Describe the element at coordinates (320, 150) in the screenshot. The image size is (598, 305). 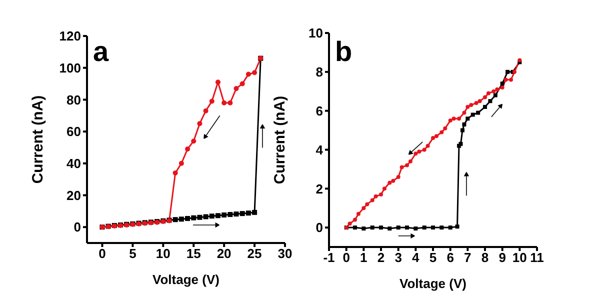
I see `y-tick-label: 4` at that location.